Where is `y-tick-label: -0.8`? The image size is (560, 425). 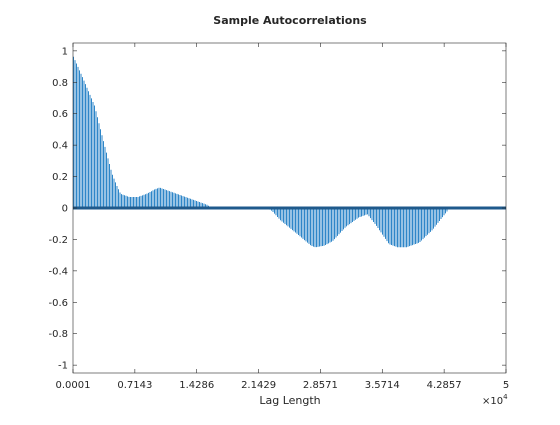
y-tick-label: -0.8 is located at coordinates (58, 334).